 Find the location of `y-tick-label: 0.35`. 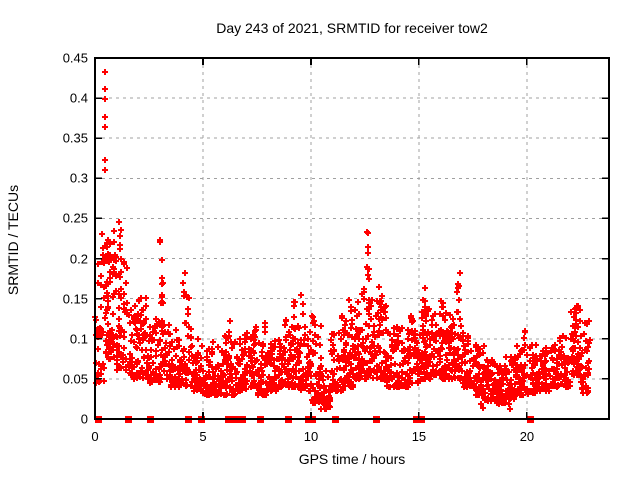

y-tick-label: 0.35 is located at coordinates (75, 138).